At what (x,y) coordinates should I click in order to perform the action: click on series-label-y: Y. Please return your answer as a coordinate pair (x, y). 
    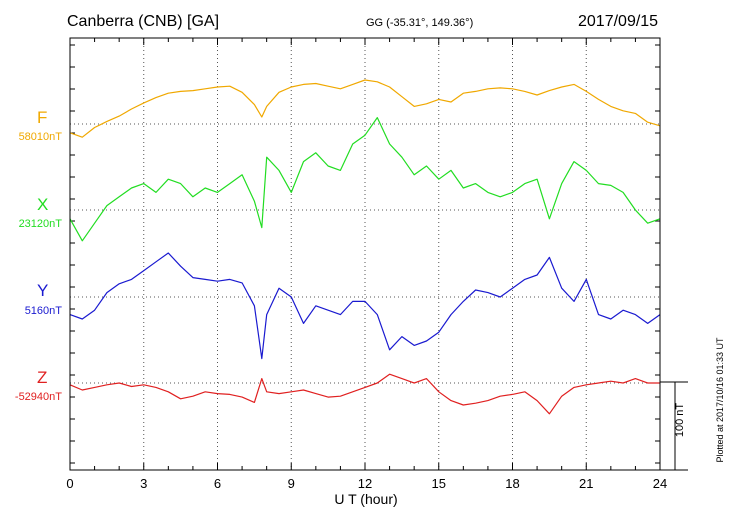
    Looking at the image, I should click on (43, 290).